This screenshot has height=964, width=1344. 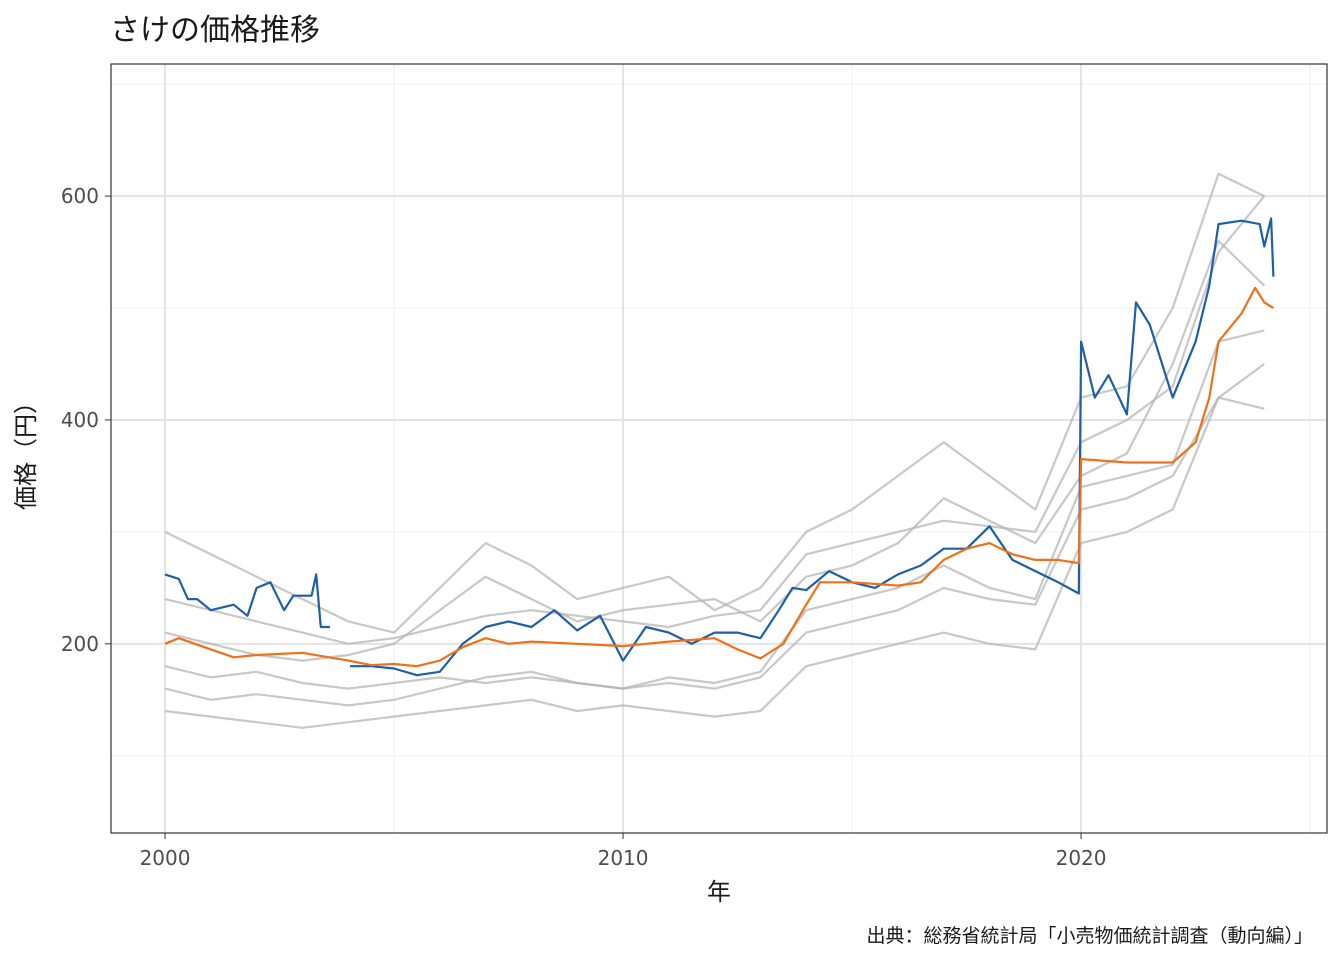 I want to click on y-tick-label: 600, so click(x=80, y=196).